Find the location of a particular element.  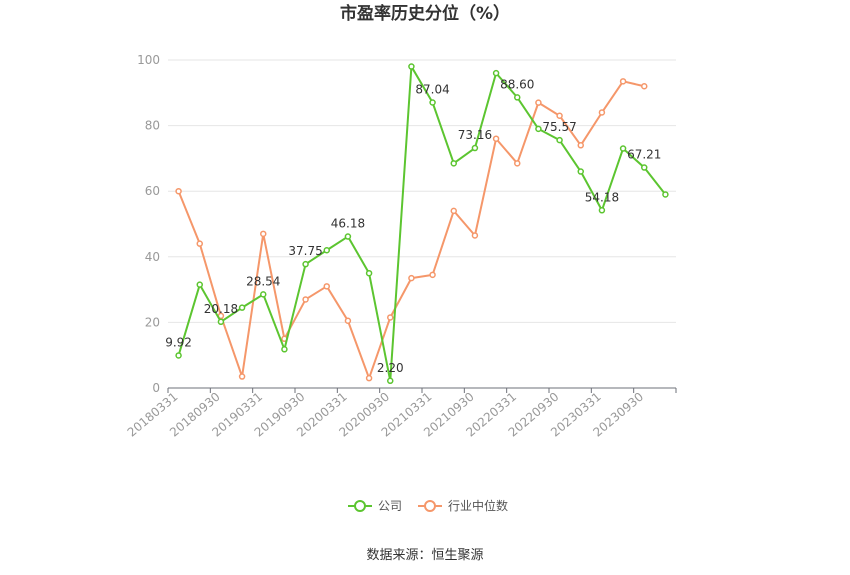

legend-label: 公司 is located at coordinates (390, 506).